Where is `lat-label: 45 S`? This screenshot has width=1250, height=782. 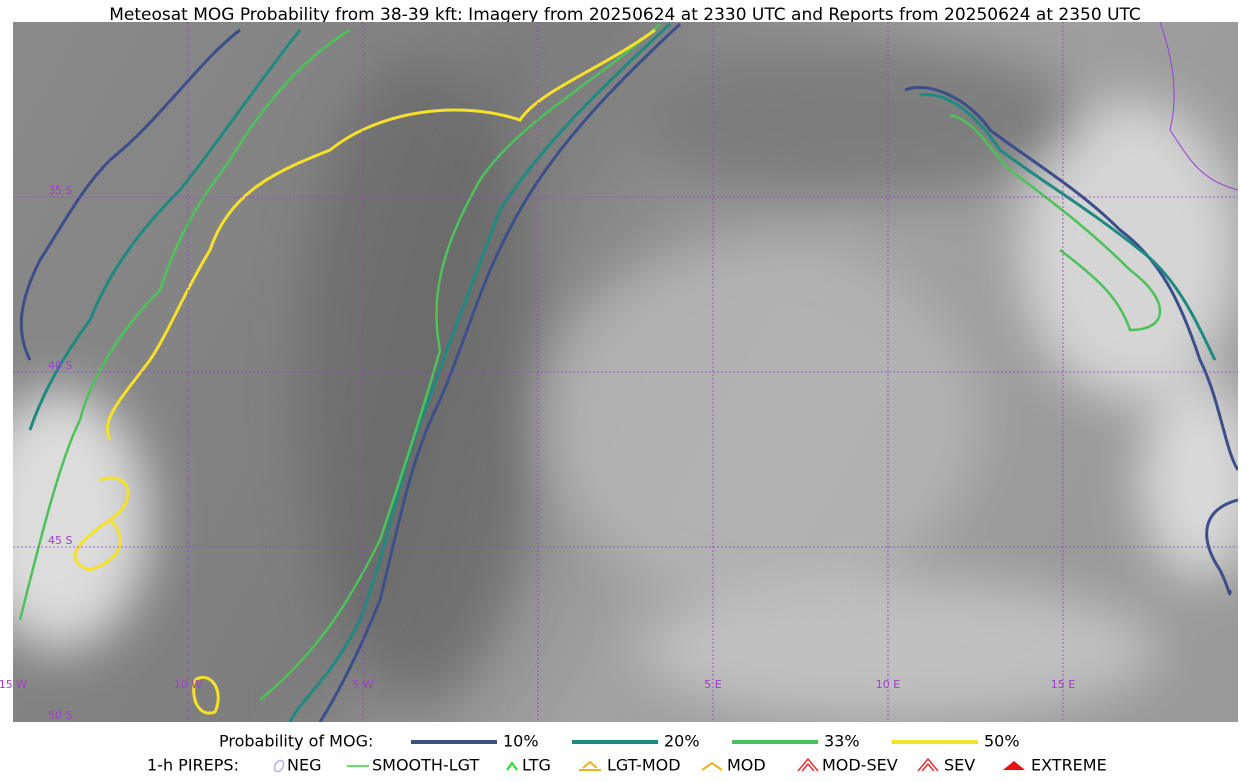 lat-label: 45 S is located at coordinates (60, 540).